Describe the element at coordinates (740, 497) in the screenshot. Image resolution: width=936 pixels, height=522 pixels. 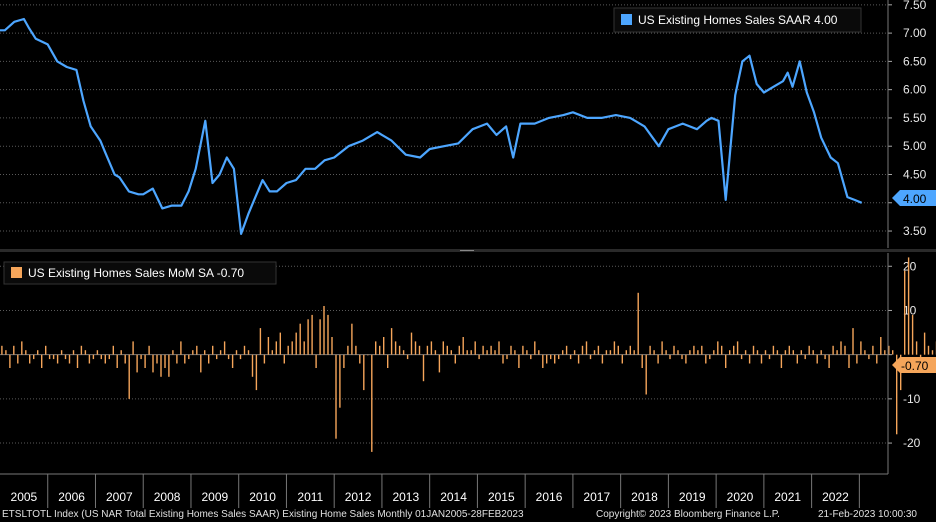
I see `x-axis-year-label: 2020` at that location.